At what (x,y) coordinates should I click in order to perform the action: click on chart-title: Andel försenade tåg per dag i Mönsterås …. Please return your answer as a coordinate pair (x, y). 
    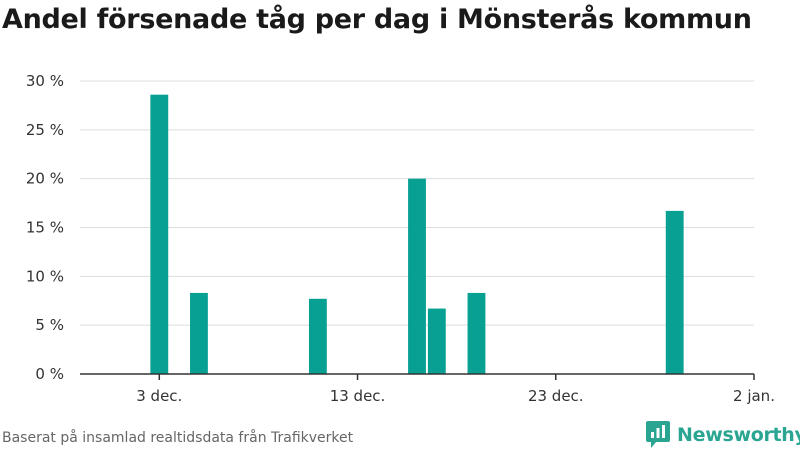
    Looking at the image, I should click on (377, 19).